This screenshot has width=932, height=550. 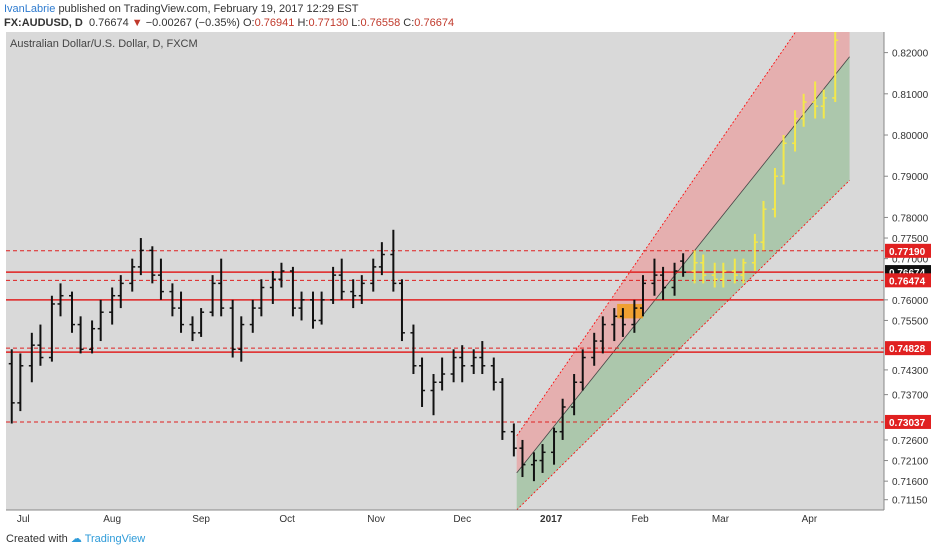 What do you see at coordinates (23, 519) in the screenshot?
I see `x-tick-label-0: Jul` at bounding box center [23, 519].